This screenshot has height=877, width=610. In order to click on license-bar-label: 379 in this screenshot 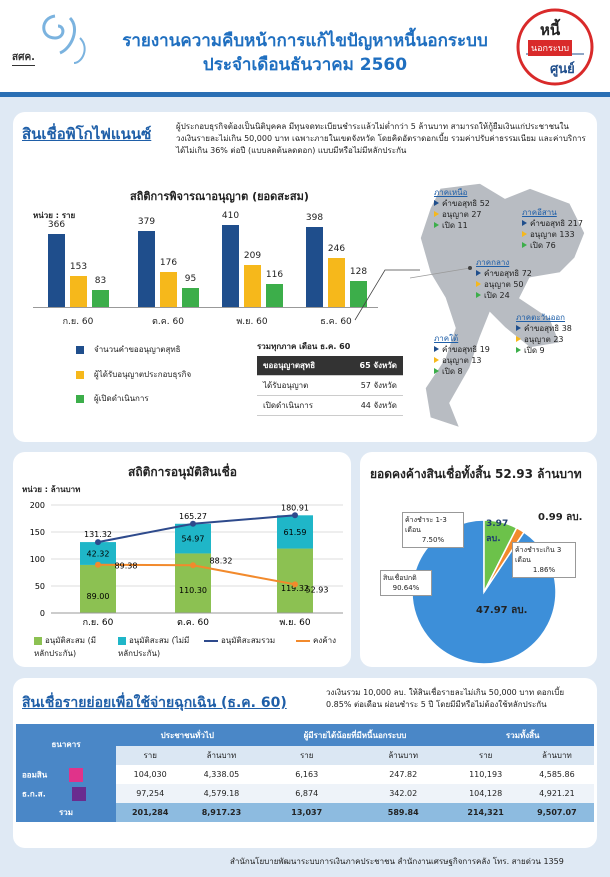, I will do `click(146, 222)`.